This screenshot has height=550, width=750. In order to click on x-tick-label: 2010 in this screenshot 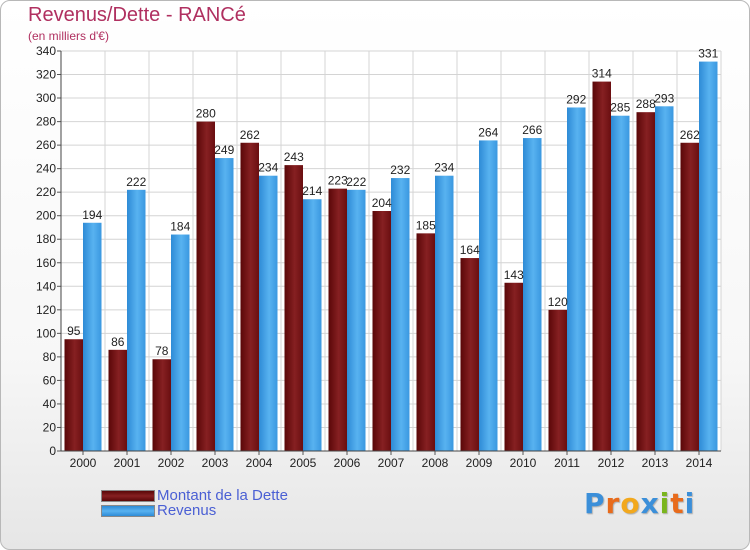, I will do `click(523, 463)`.